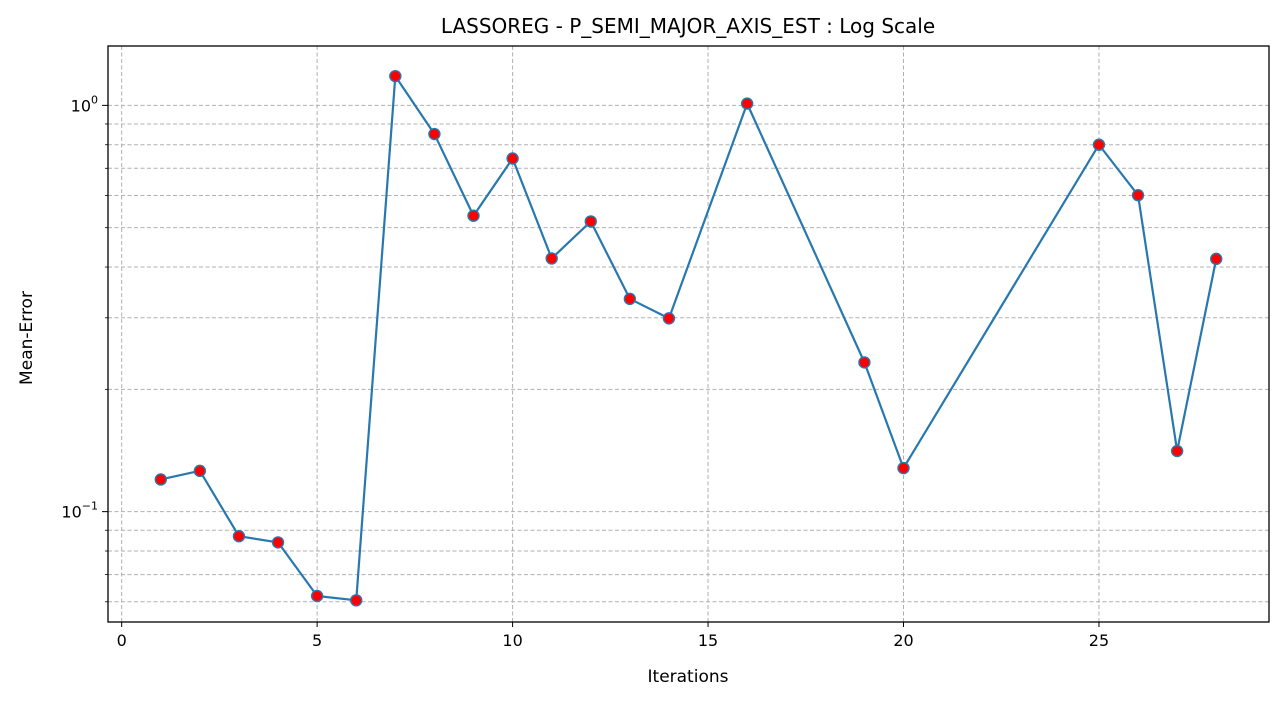  I want to click on x-tick-label: 20, so click(903, 640).